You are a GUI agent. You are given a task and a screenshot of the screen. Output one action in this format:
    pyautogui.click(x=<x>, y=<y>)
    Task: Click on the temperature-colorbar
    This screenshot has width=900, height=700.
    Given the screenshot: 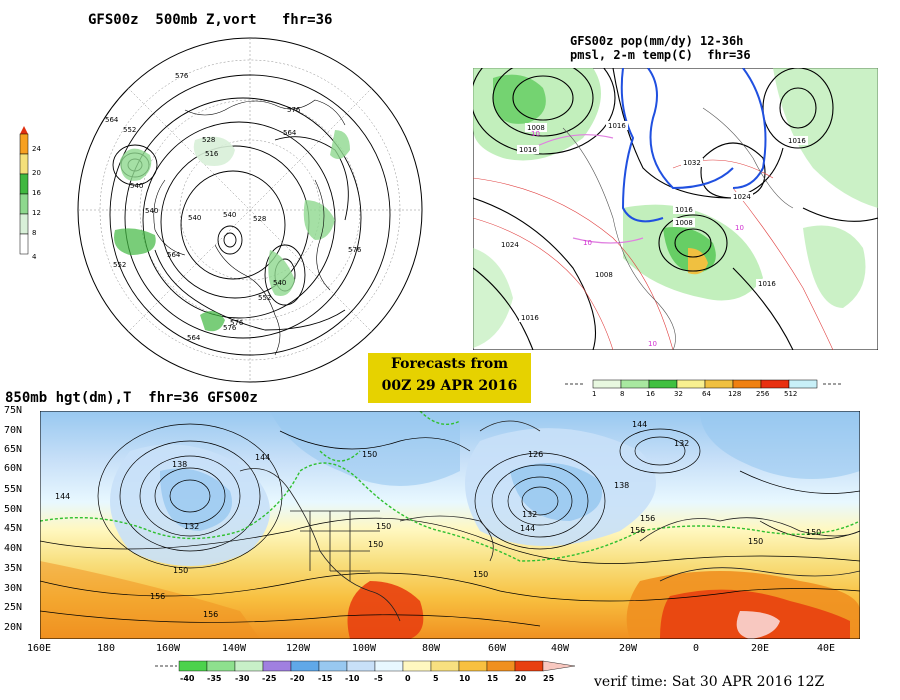 What is the action you would take?
    pyautogui.click(x=365, y=666)
    